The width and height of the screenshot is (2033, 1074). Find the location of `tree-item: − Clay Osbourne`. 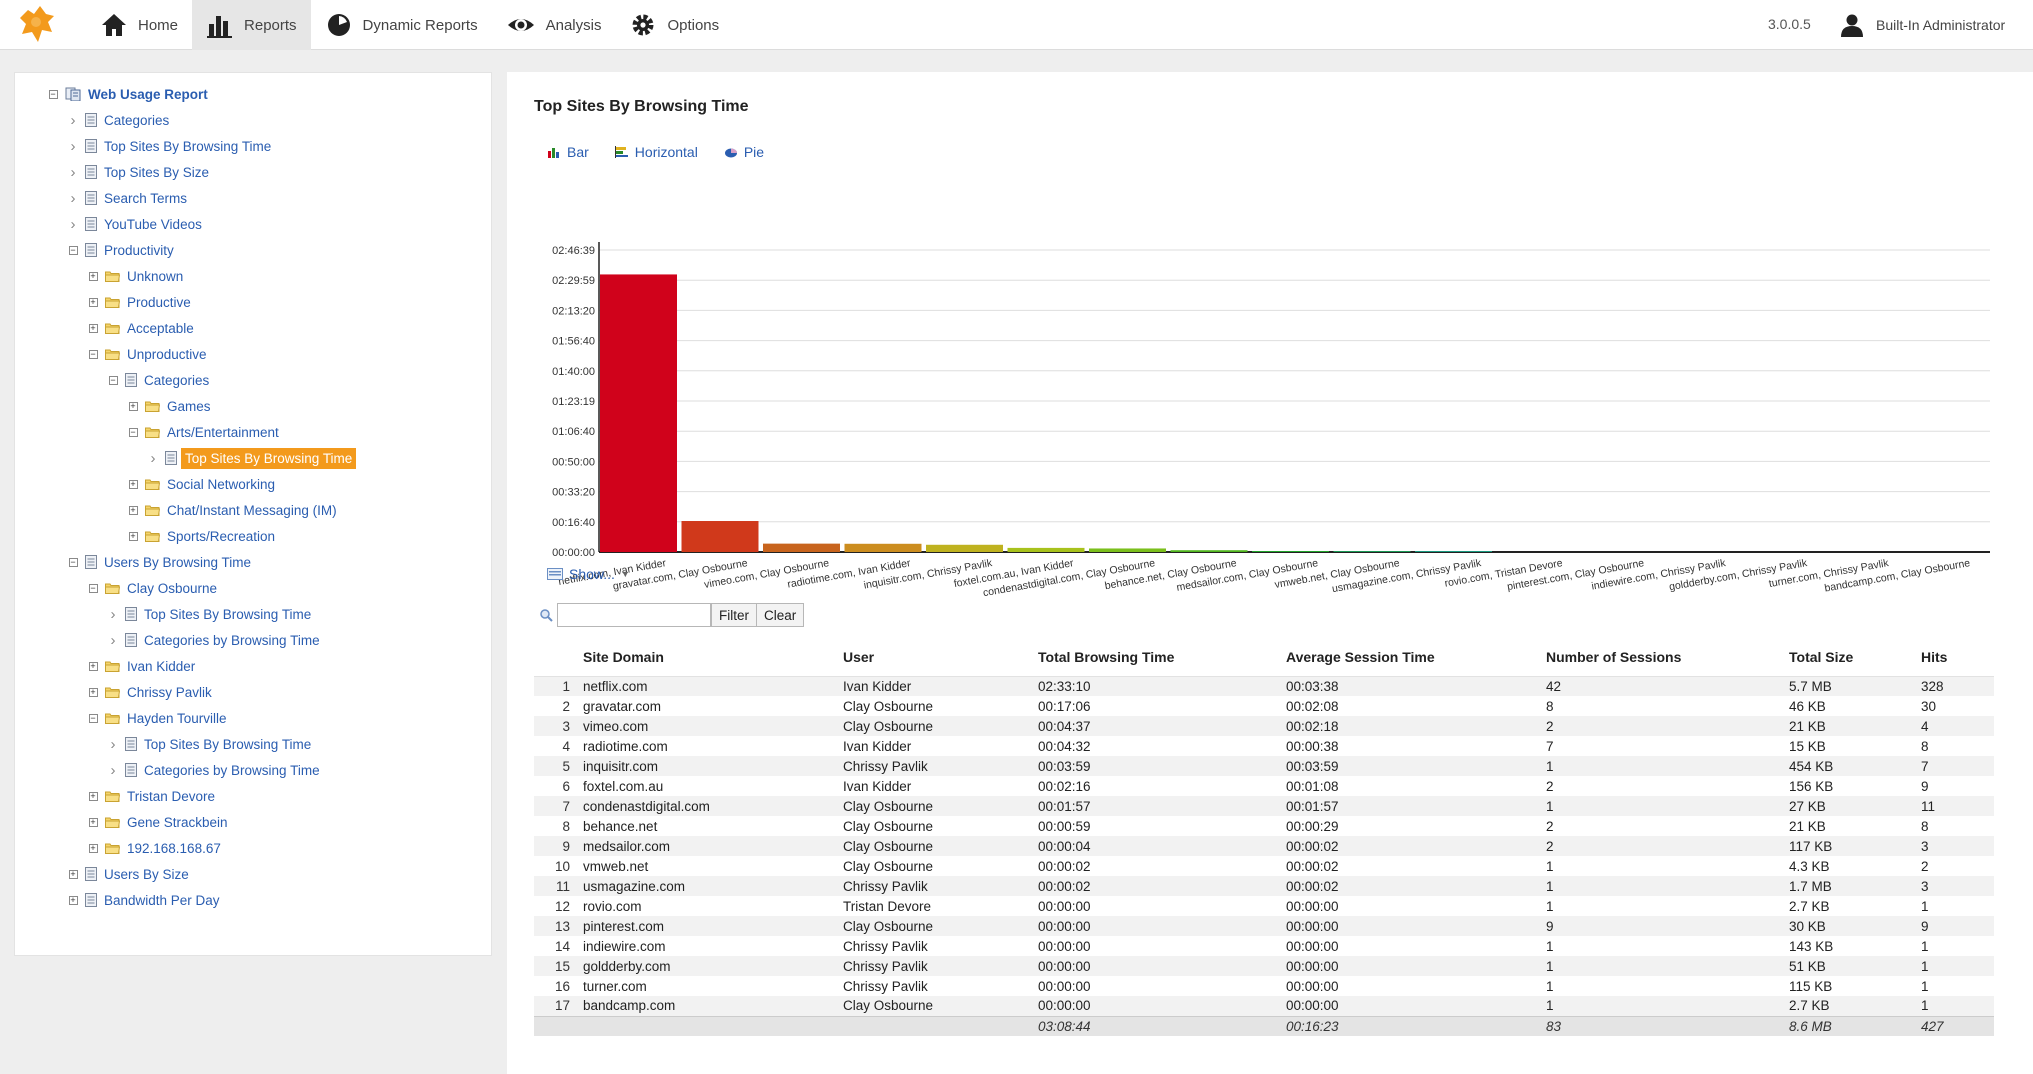

tree-item: − Clay Osbourne is located at coordinates (152, 588).